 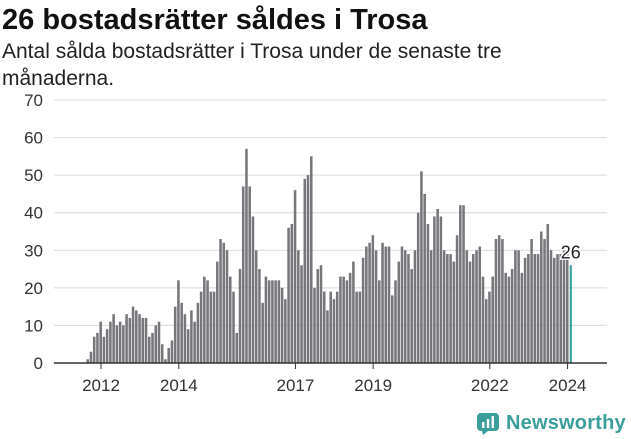 I want to click on y-tick-label: 0, so click(x=38, y=363).